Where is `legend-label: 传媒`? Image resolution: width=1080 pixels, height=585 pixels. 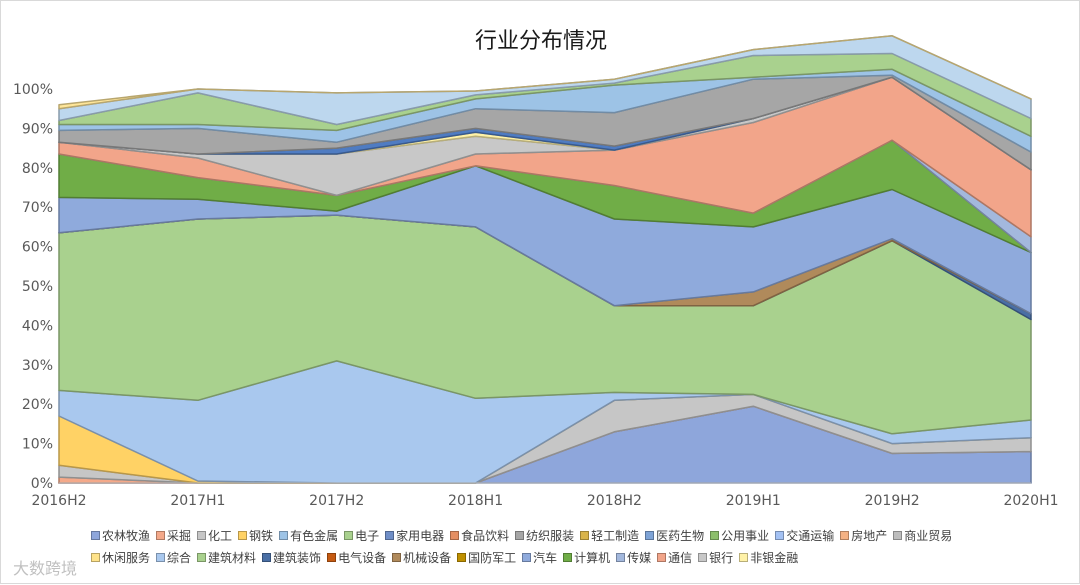 legend-label: 传媒 is located at coordinates (639, 558).